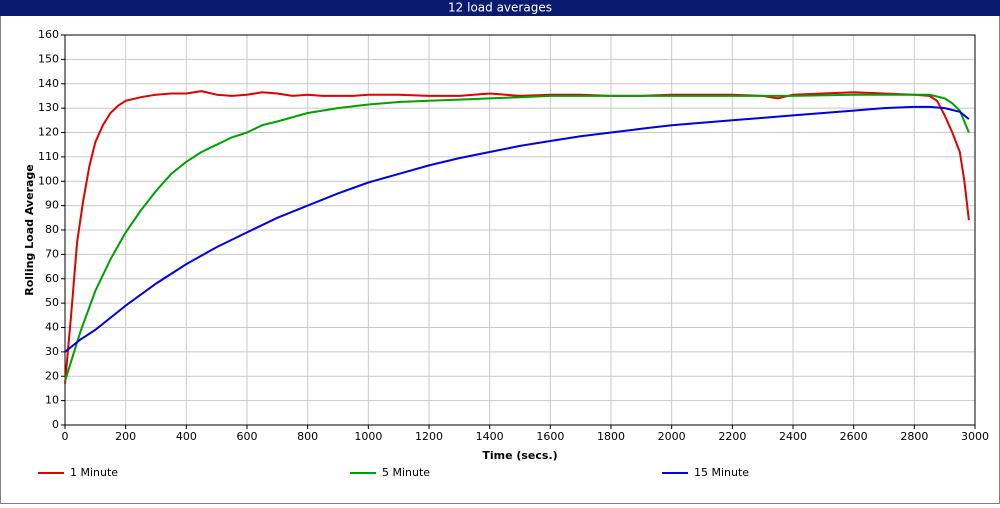  I want to click on chart-title: 12 load averages, so click(500, 8).